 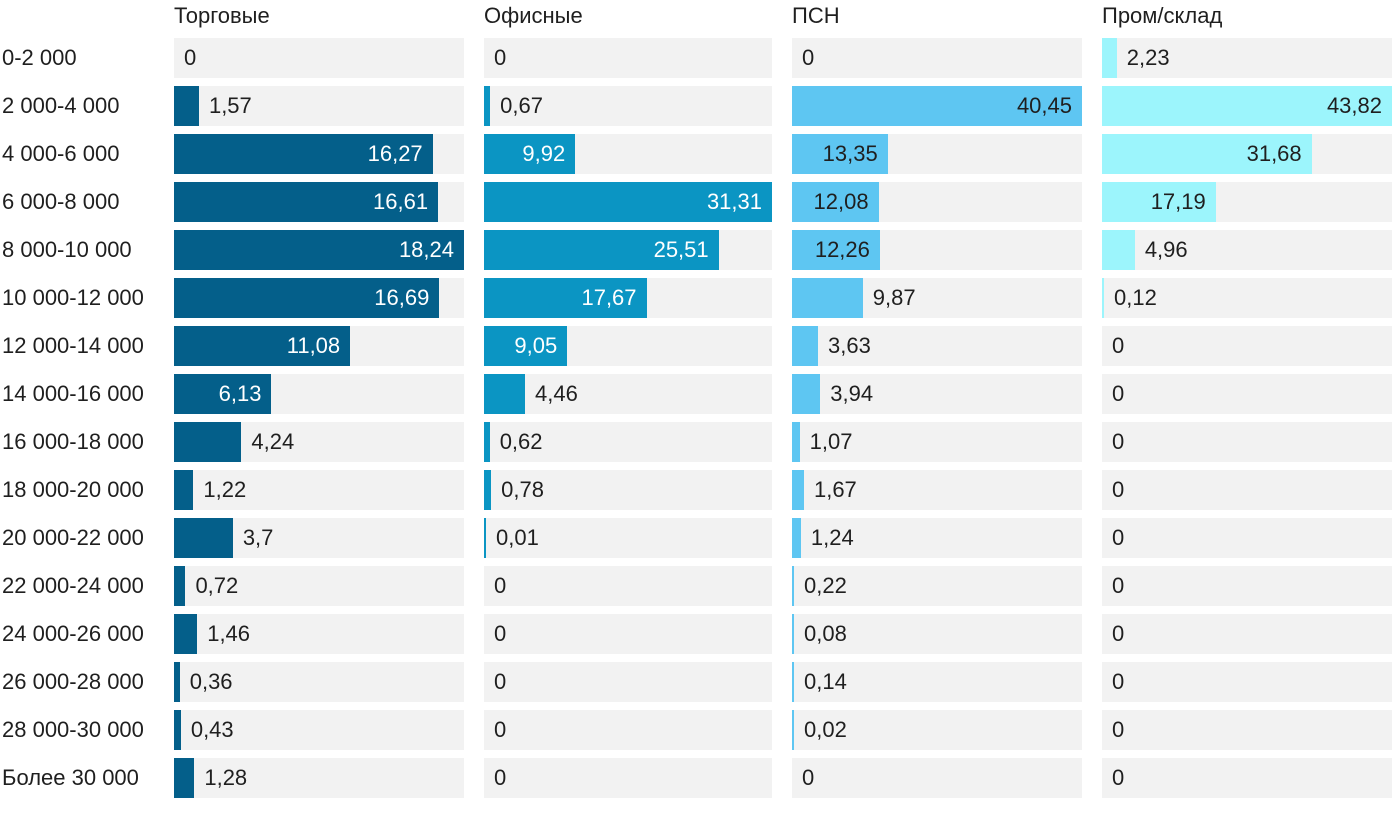 What do you see at coordinates (852, 393) in the screenshot?
I see `data-label: 3,94` at bounding box center [852, 393].